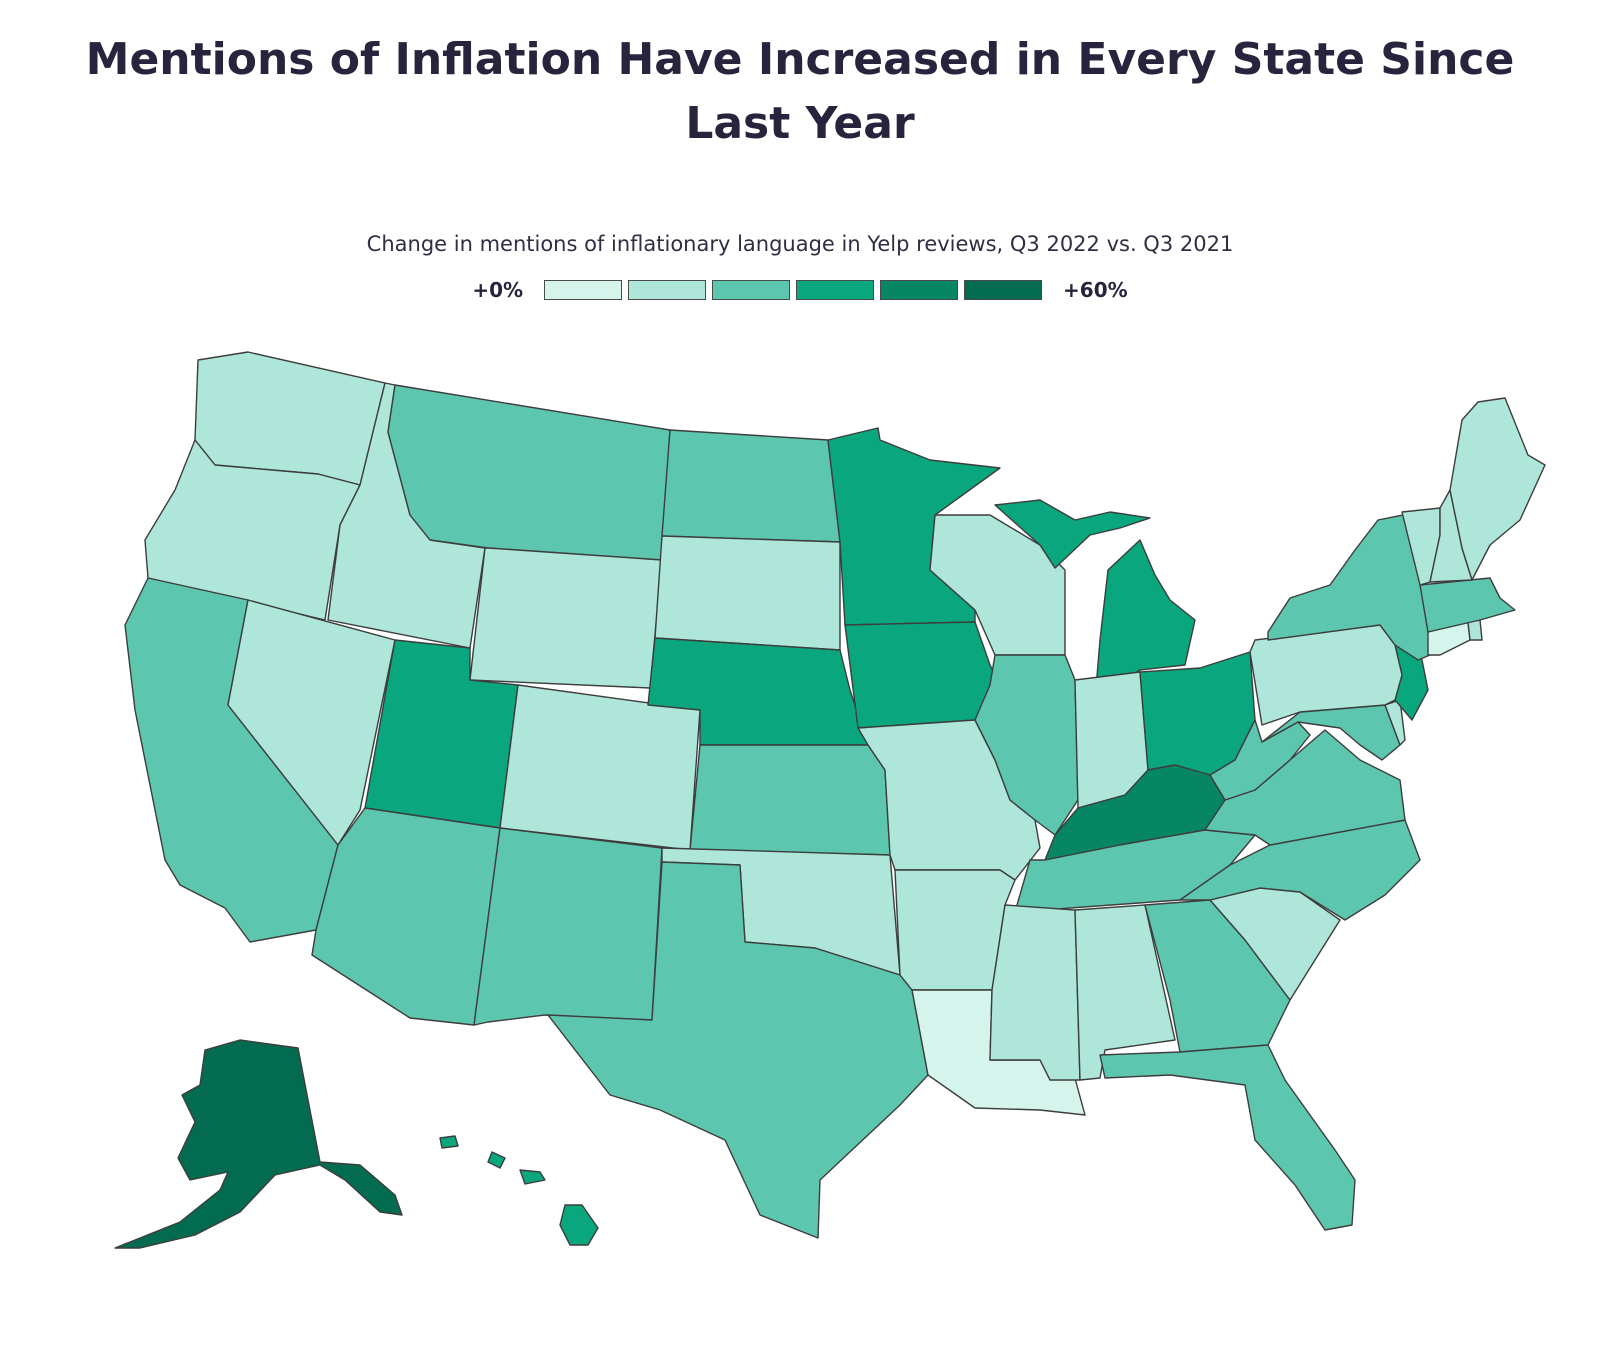  I want to click on state-hi, so click(519, 1190).